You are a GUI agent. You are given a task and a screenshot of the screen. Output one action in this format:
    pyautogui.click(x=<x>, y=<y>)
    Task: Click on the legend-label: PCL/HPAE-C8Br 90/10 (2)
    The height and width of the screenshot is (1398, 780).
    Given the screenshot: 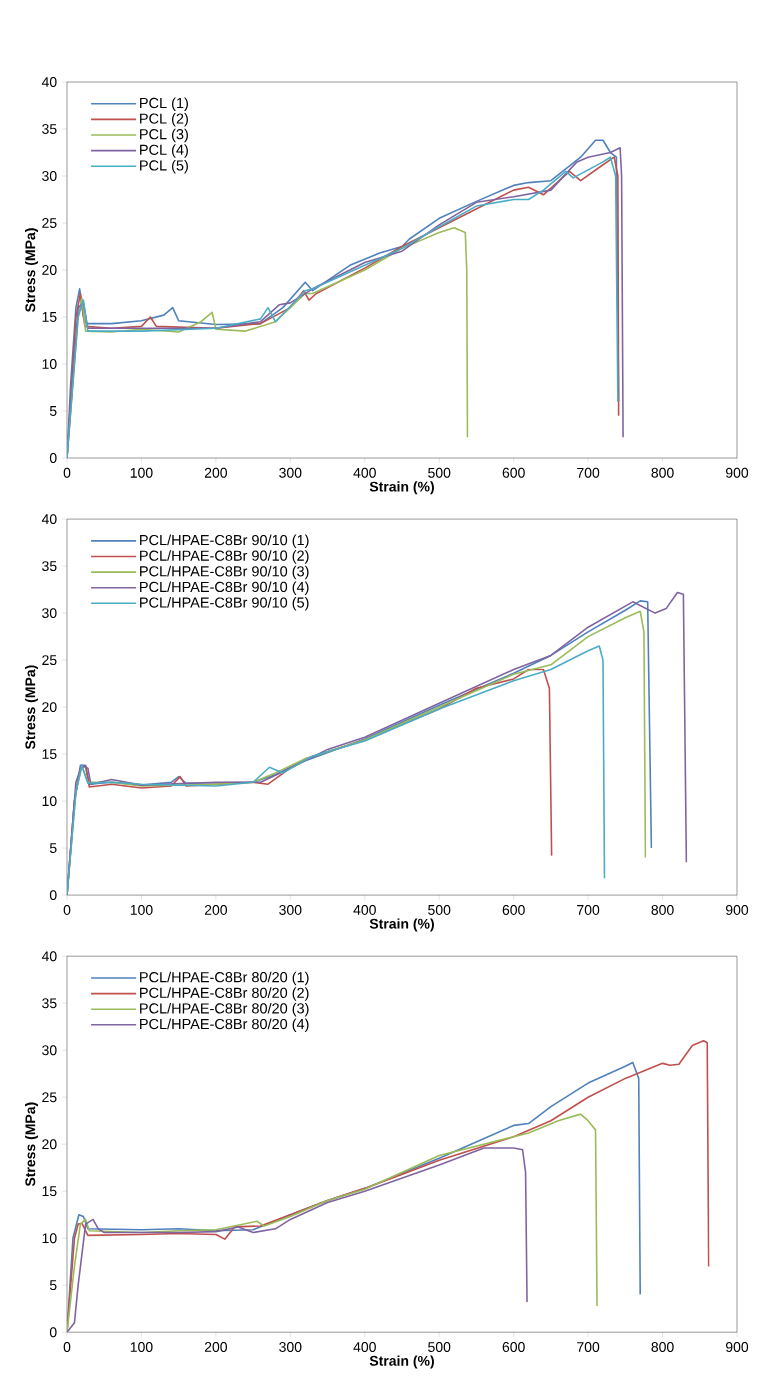 What is the action you would take?
    pyautogui.click(x=224, y=557)
    